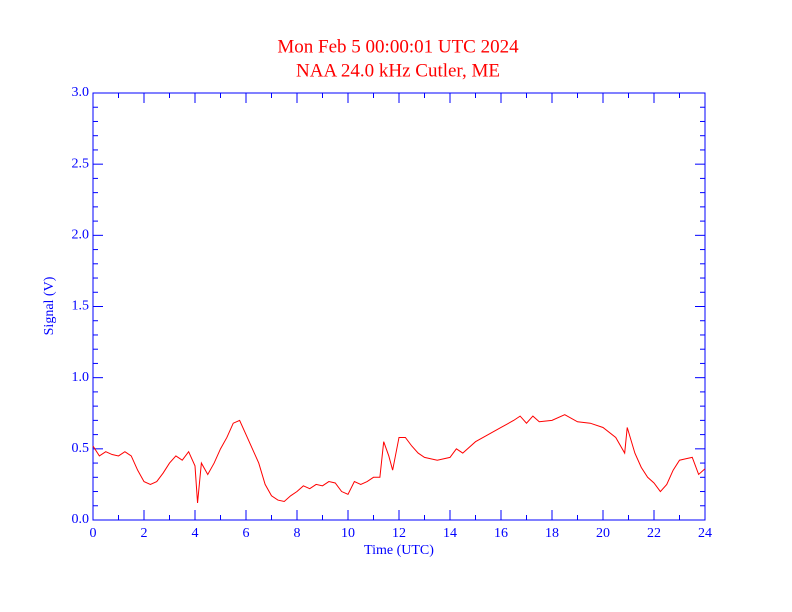 The image size is (792, 612). Describe the element at coordinates (195, 533) in the screenshot. I see `x-tick-label: 4` at that location.